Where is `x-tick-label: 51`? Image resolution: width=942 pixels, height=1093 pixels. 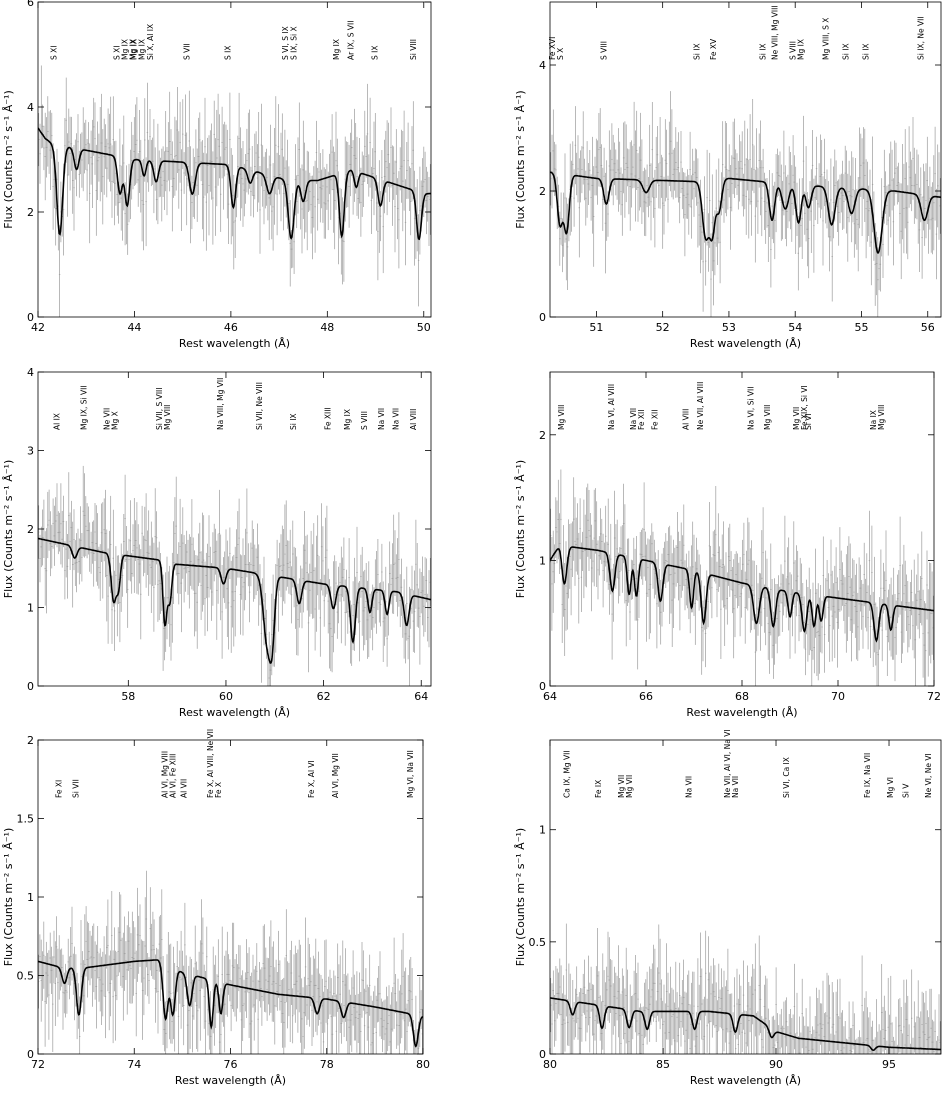
x-tick-label: 51 is located at coordinates (596, 327).